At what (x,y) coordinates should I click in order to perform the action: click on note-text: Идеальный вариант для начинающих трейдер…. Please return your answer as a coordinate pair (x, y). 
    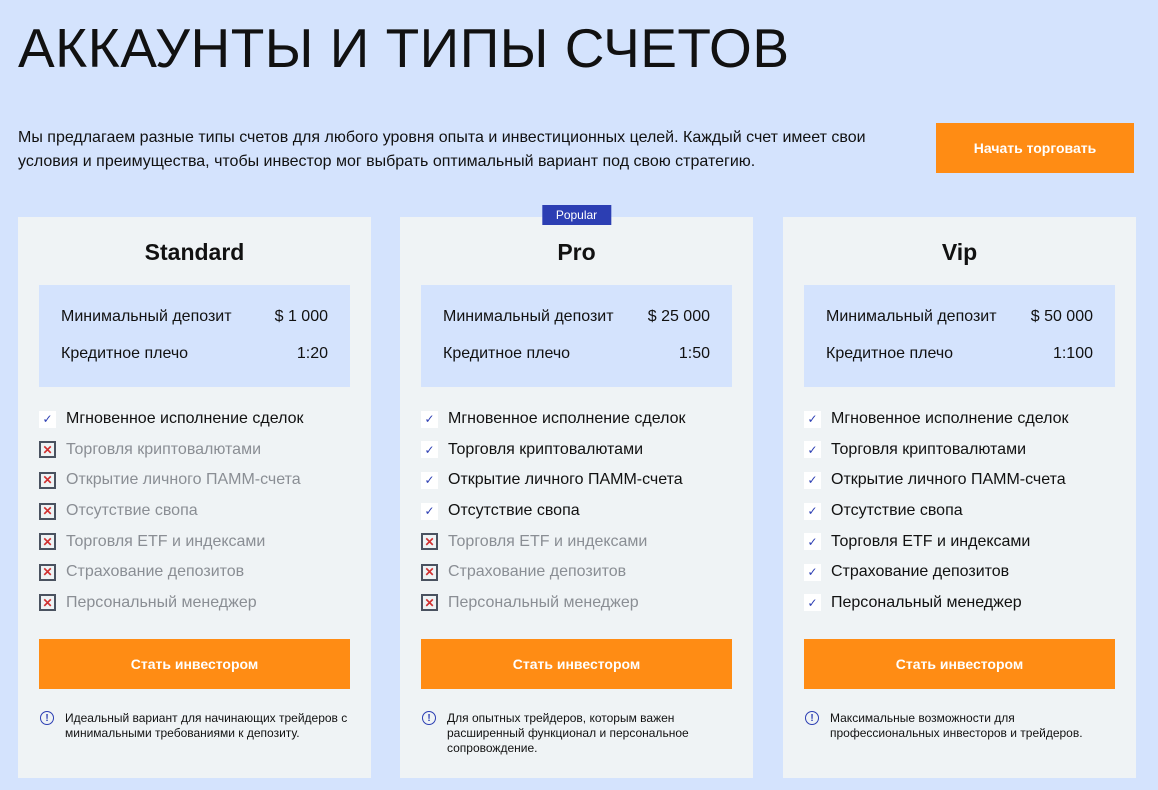
    Looking at the image, I should click on (206, 726).